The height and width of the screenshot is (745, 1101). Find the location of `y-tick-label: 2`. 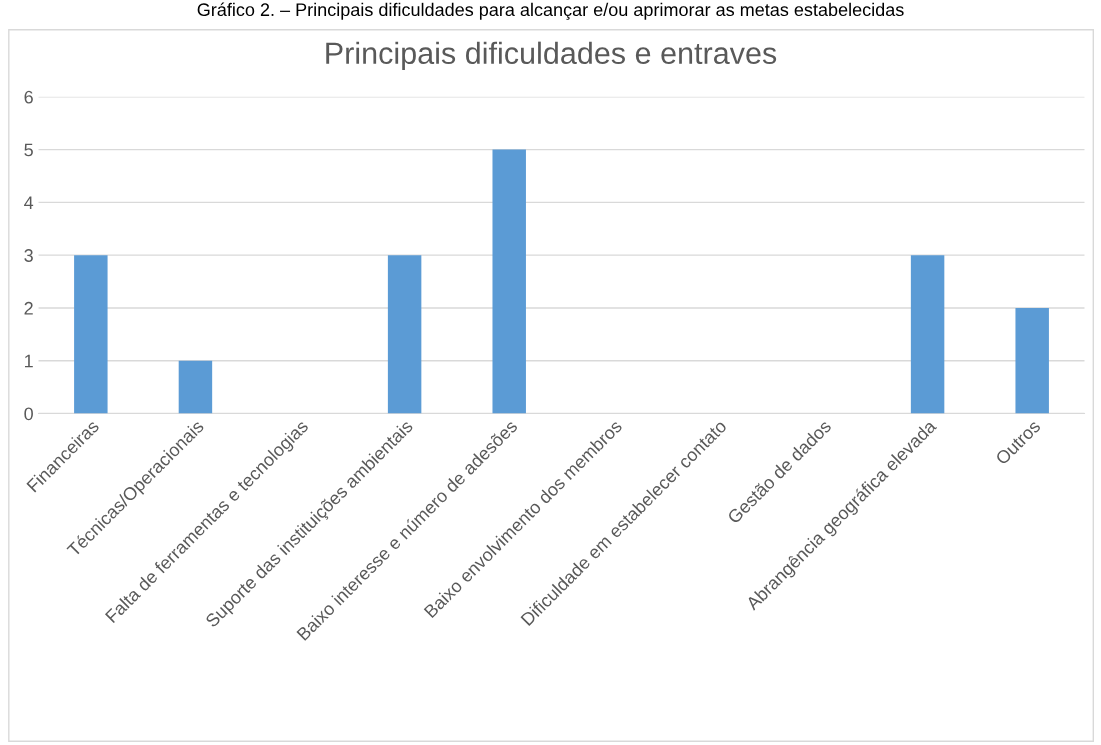

y-tick-label: 2 is located at coordinates (28, 308).